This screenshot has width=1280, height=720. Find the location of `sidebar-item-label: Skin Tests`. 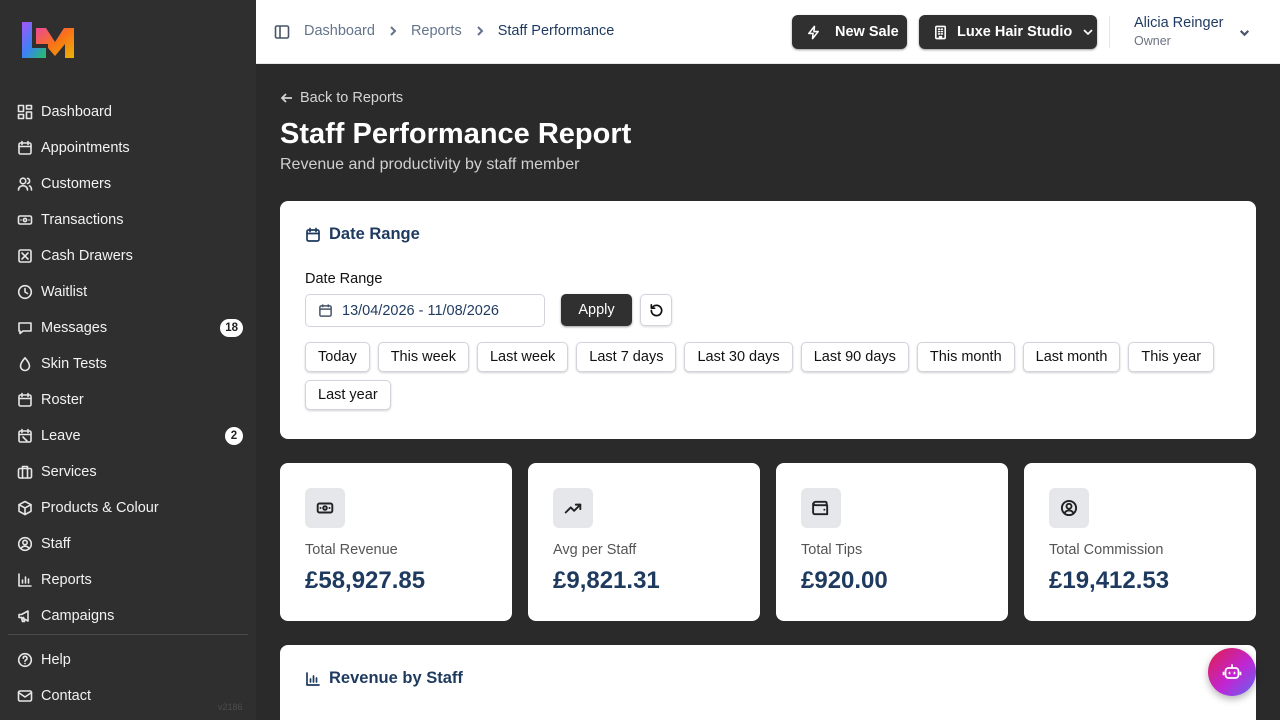

sidebar-item-label: Skin Tests is located at coordinates (74, 364).